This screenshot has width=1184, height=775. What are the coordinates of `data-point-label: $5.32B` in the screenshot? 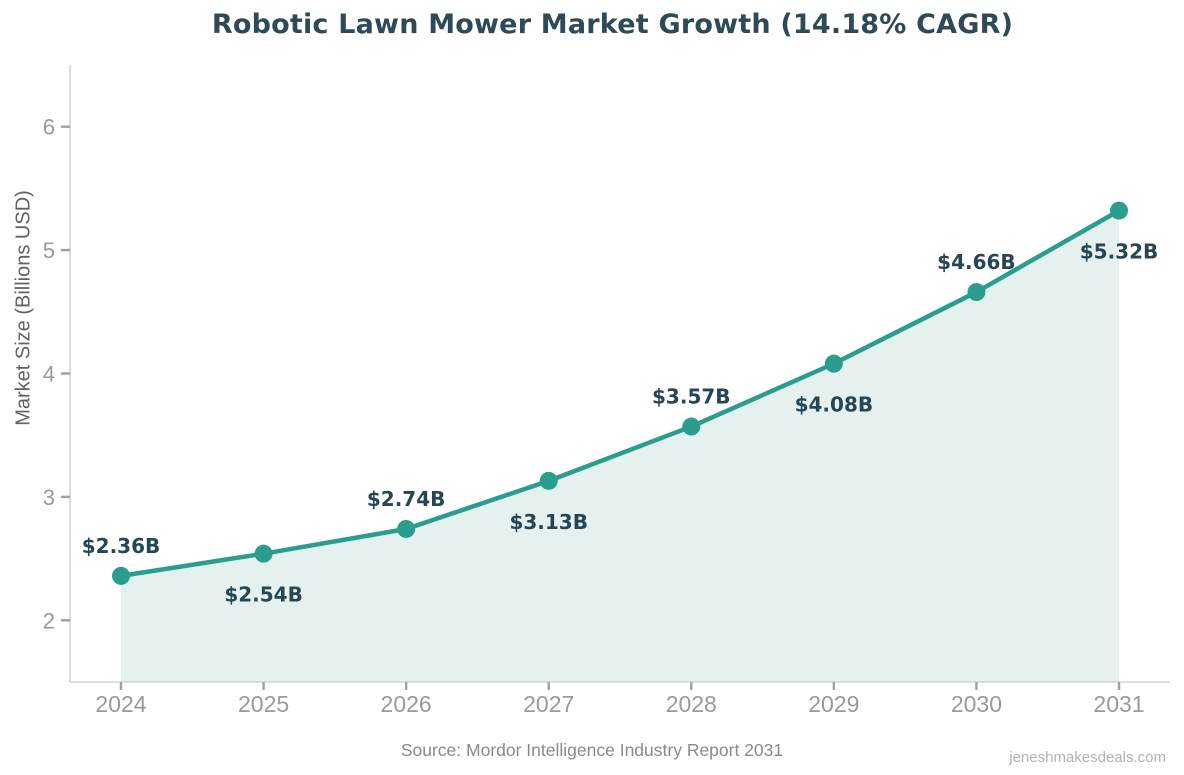 It's located at (1119, 252).